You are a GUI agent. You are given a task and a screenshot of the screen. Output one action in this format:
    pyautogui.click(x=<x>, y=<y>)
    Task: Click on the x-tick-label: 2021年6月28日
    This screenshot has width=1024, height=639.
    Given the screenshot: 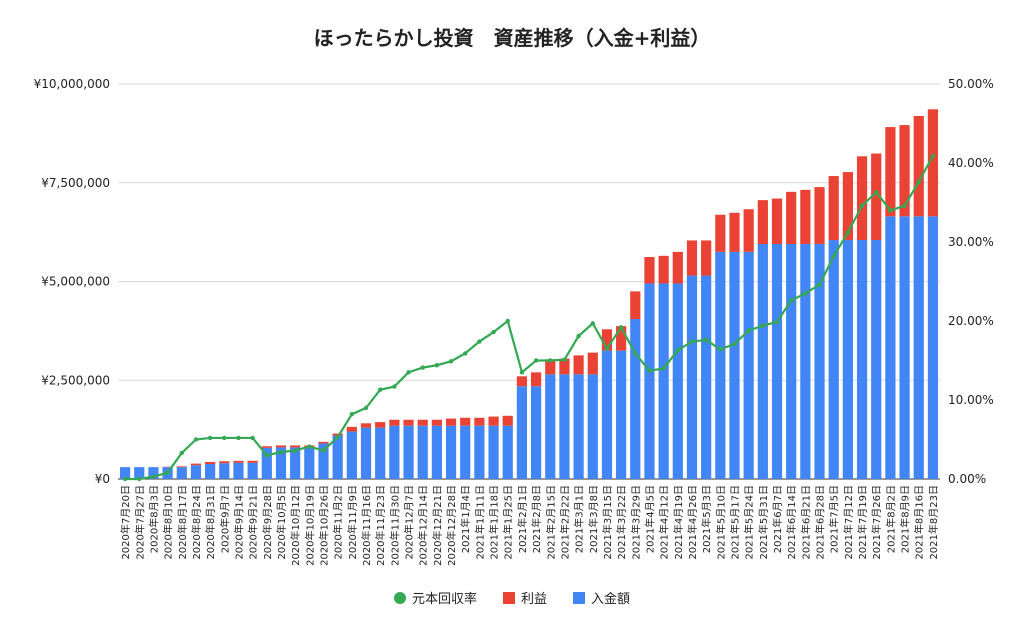 What is the action you would take?
    pyautogui.click(x=820, y=522)
    